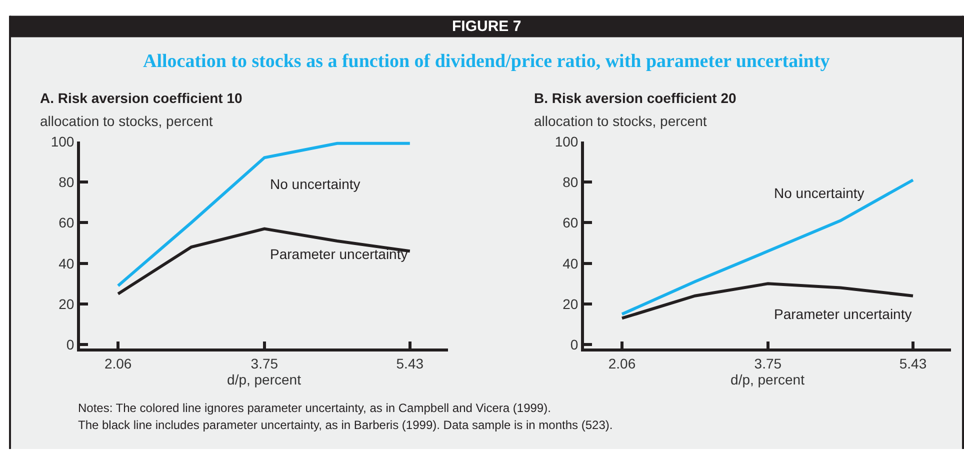  What do you see at coordinates (345, 425) in the screenshot?
I see `text: The black line includes parameter uncertainty, as in Barberis (1999). Data sample is in months (523).` at bounding box center [345, 425].